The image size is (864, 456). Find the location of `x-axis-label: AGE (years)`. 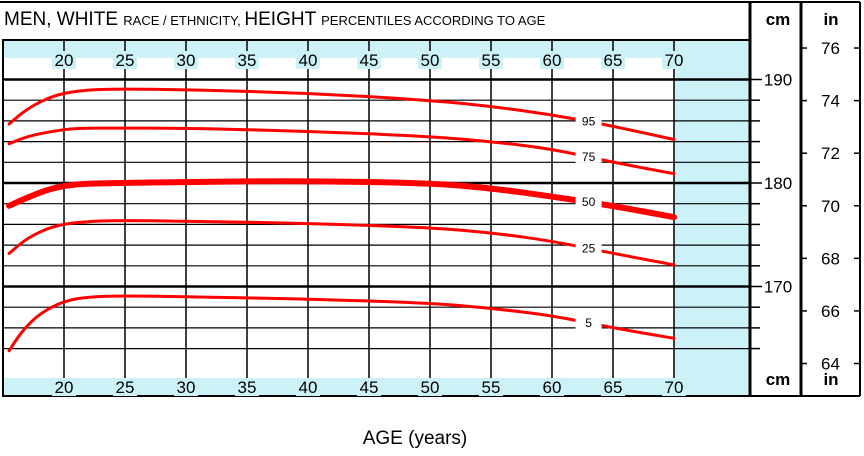

x-axis-label: AGE (years) is located at coordinates (415, 438).